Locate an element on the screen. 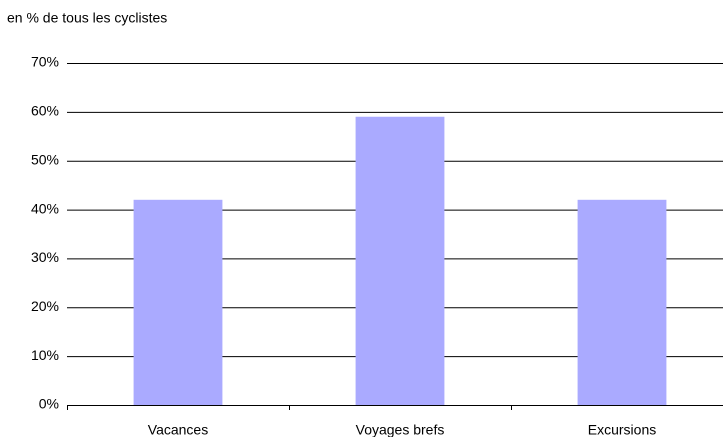 This screenshot has height=437, width=723. y-tick-label: 30% is located at coordinates (45, 257).